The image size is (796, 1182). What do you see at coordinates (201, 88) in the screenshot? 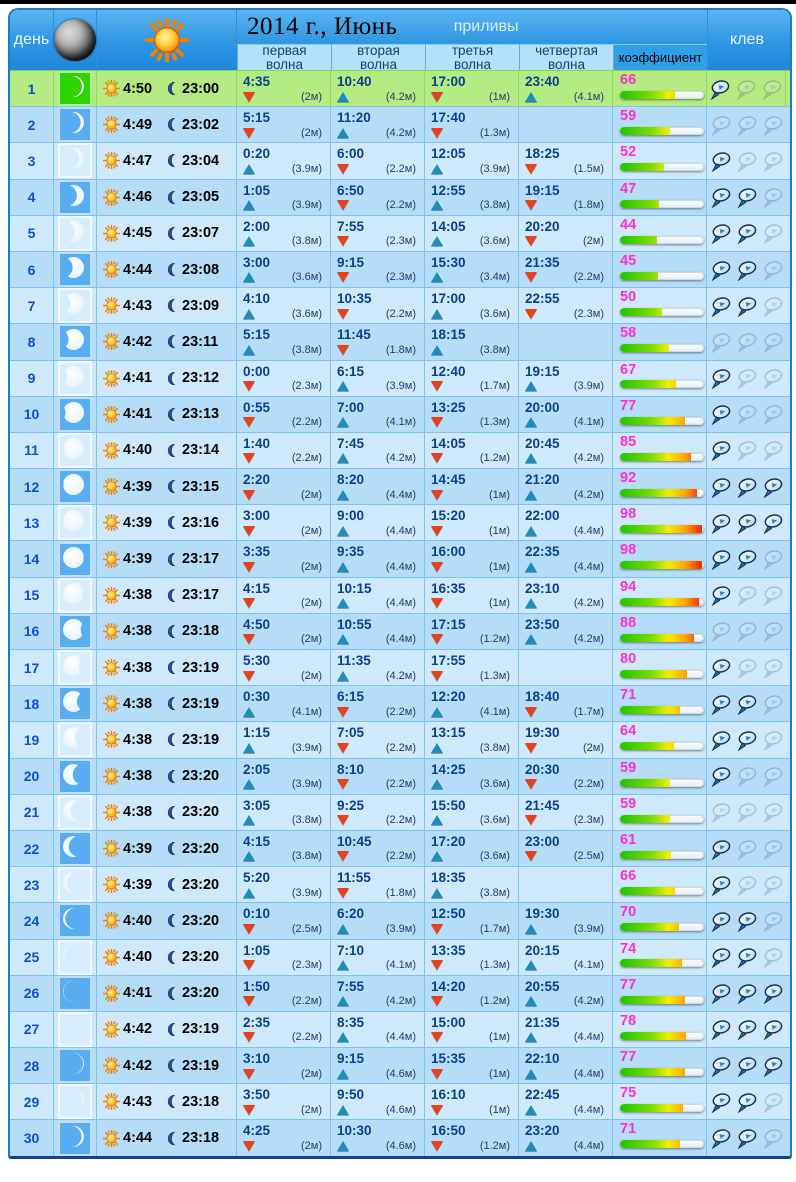
I see `sunset-time: 23:00` at bounding box center [201, 88].